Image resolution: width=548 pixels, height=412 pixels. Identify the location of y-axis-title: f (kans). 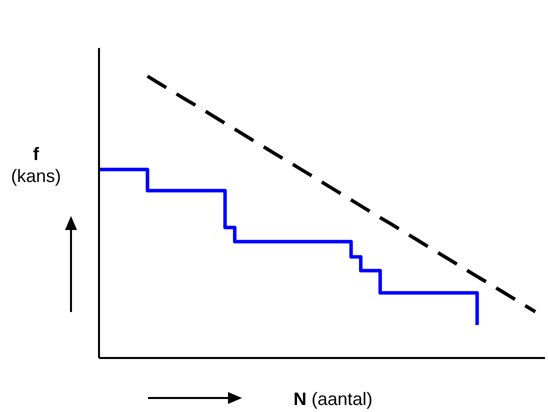
(36, 165).